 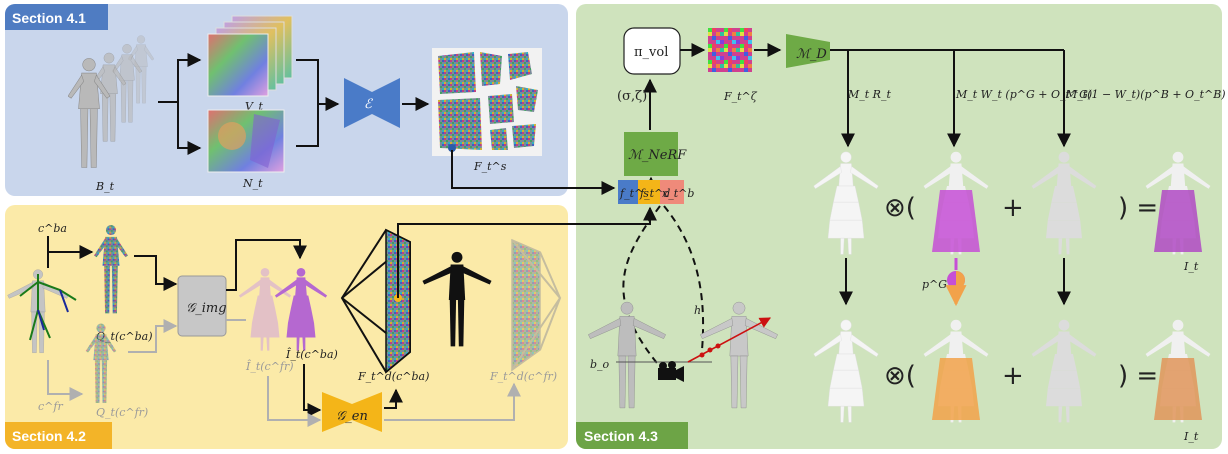 What do you see at coordinates (1013, 208) in the screenshot?
I see `plus-top: +` at bounding box center [1013, 208].